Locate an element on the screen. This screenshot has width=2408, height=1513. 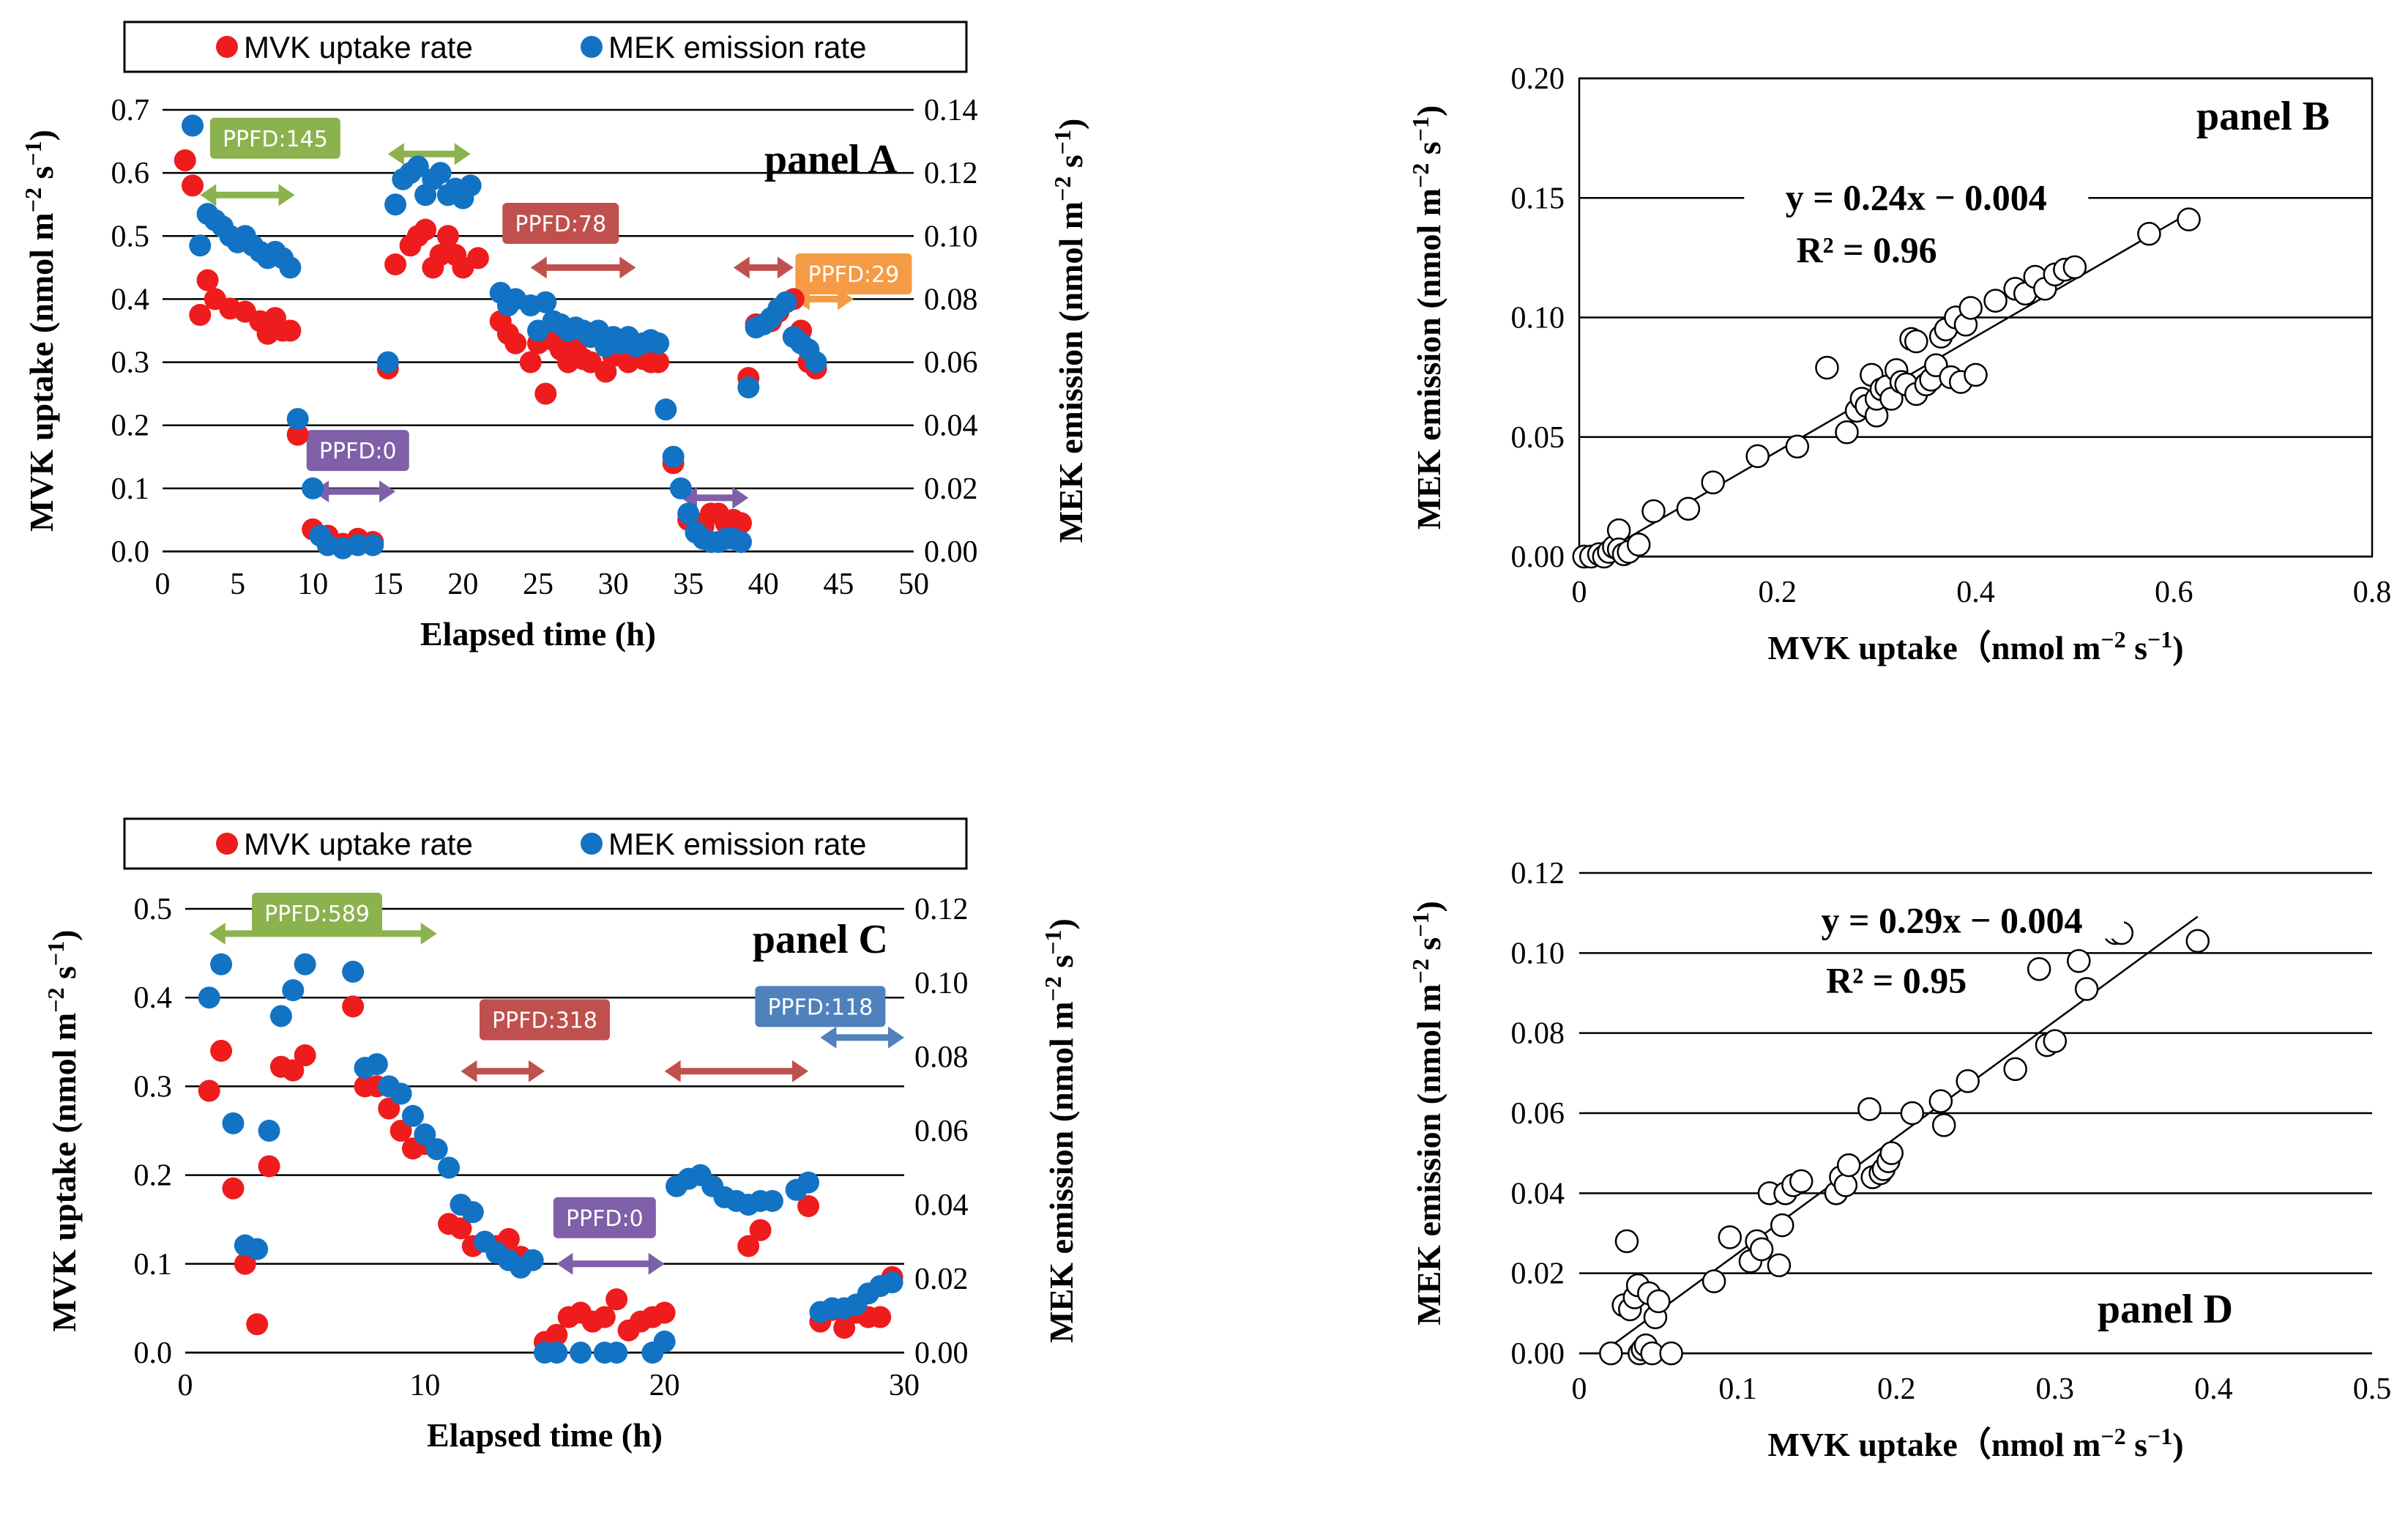
legend-a-mvk-marker is located at coordinates (227, 47).